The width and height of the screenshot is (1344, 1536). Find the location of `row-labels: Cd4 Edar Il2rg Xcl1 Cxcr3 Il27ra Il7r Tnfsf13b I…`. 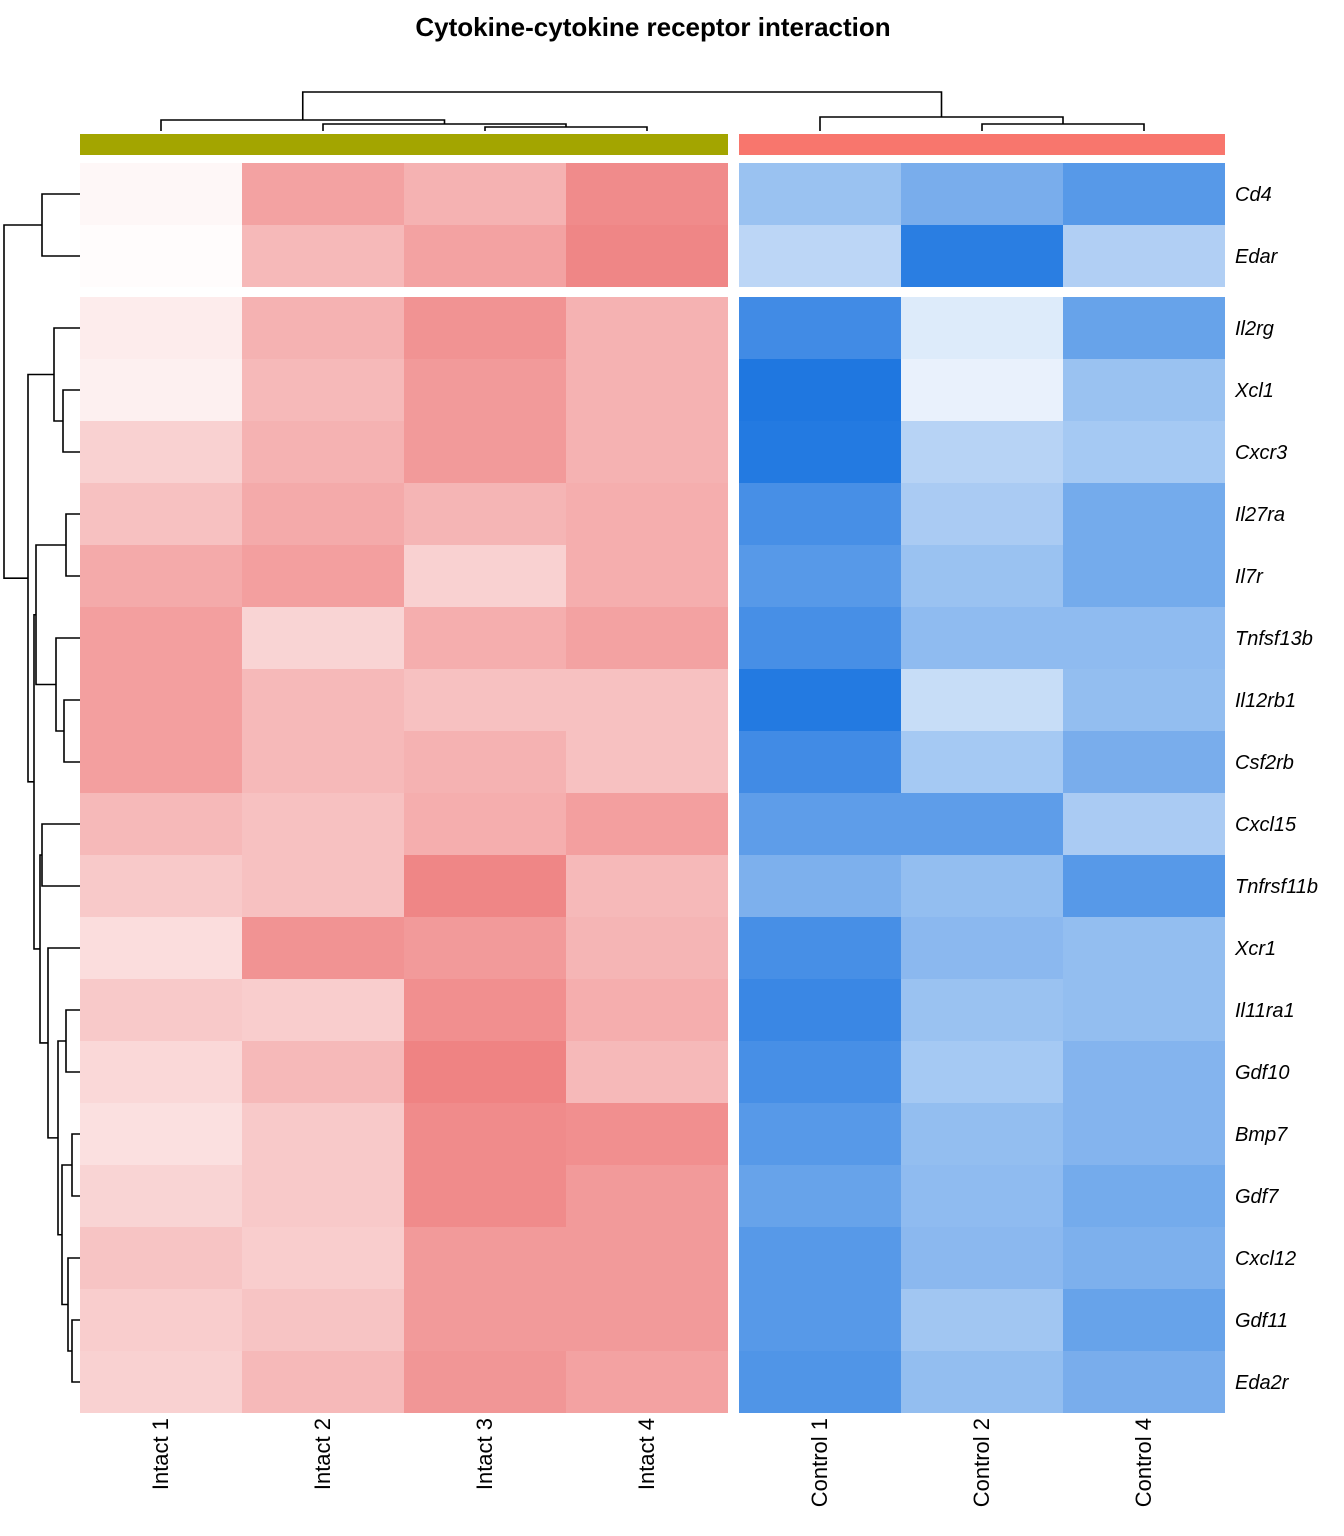

row-labels: Cd4 Edar Il2rg Xcl1 Cxcr3 Il27ra Il7r Tnfsf13b I… is located at coordinates (1276, 789).